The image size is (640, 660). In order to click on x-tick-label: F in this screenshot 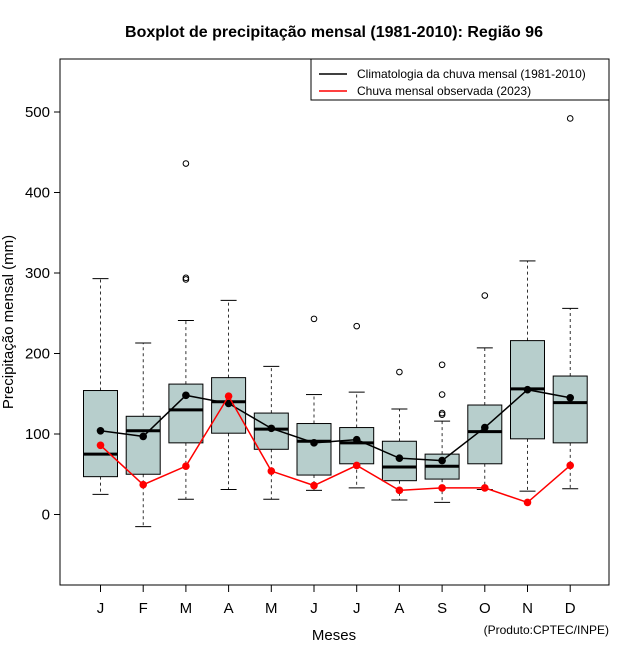, I will do `click(143, 608)`.